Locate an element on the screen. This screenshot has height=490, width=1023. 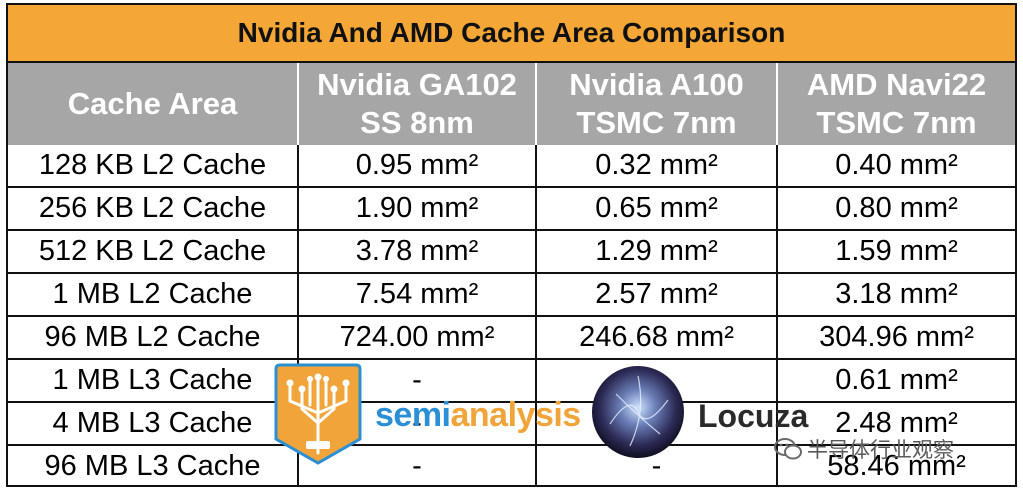
area-value-cell: 2.57 mm² is located at coordinates (657, 295).